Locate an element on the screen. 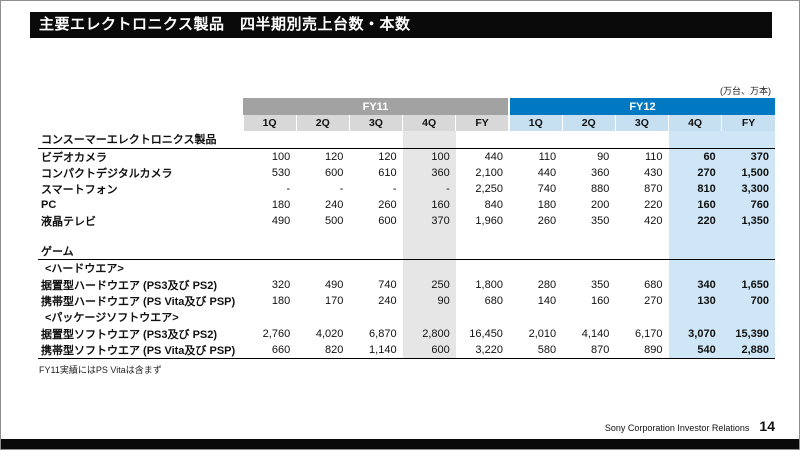 This screenshot has width=800, height=450. value-cell-fy11-1q: 530 is located at coordinates (281, 172).